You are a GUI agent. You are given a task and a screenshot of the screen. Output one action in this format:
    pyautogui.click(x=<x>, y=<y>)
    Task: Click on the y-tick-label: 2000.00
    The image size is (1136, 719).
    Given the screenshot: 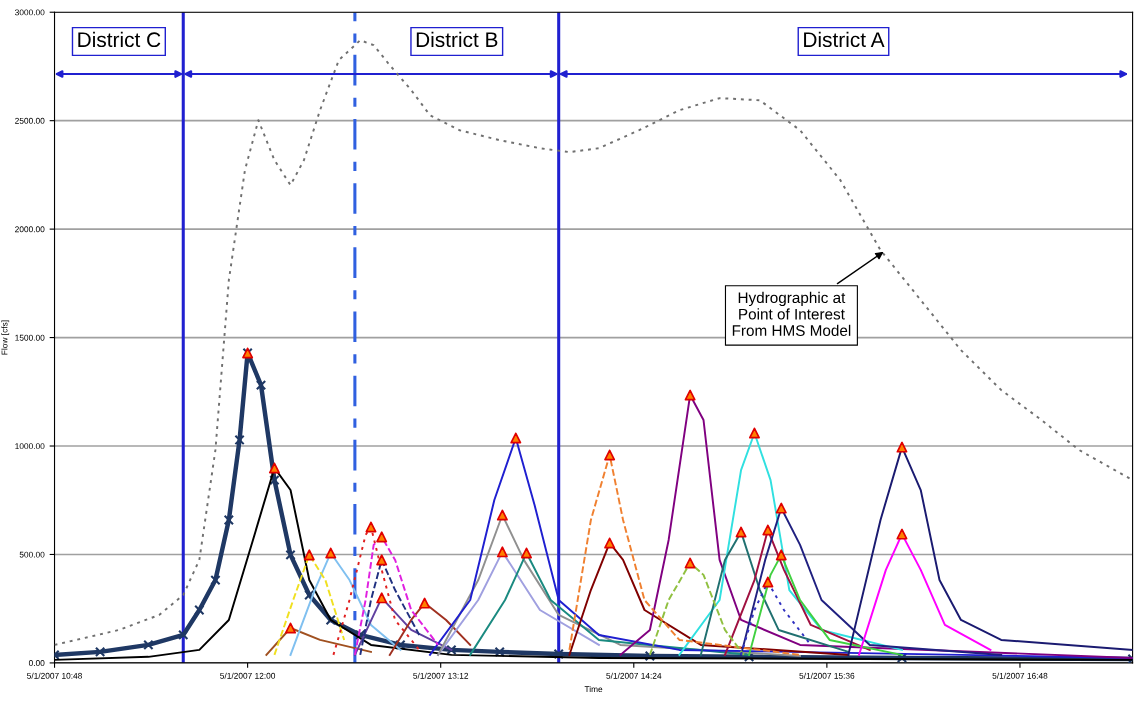 What is the action you would take?
    pyautogui.click(x=30, y=229)
    